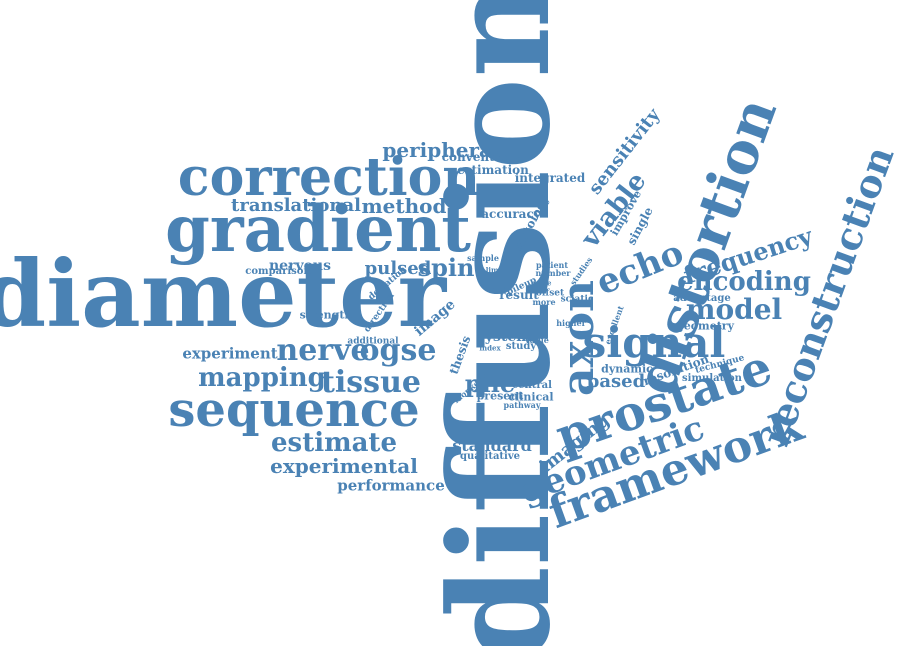  What do you see at coordinates (702, 298) in the screenshot?
I see `word-advantage: advantage` at bounding box center [702, 298].